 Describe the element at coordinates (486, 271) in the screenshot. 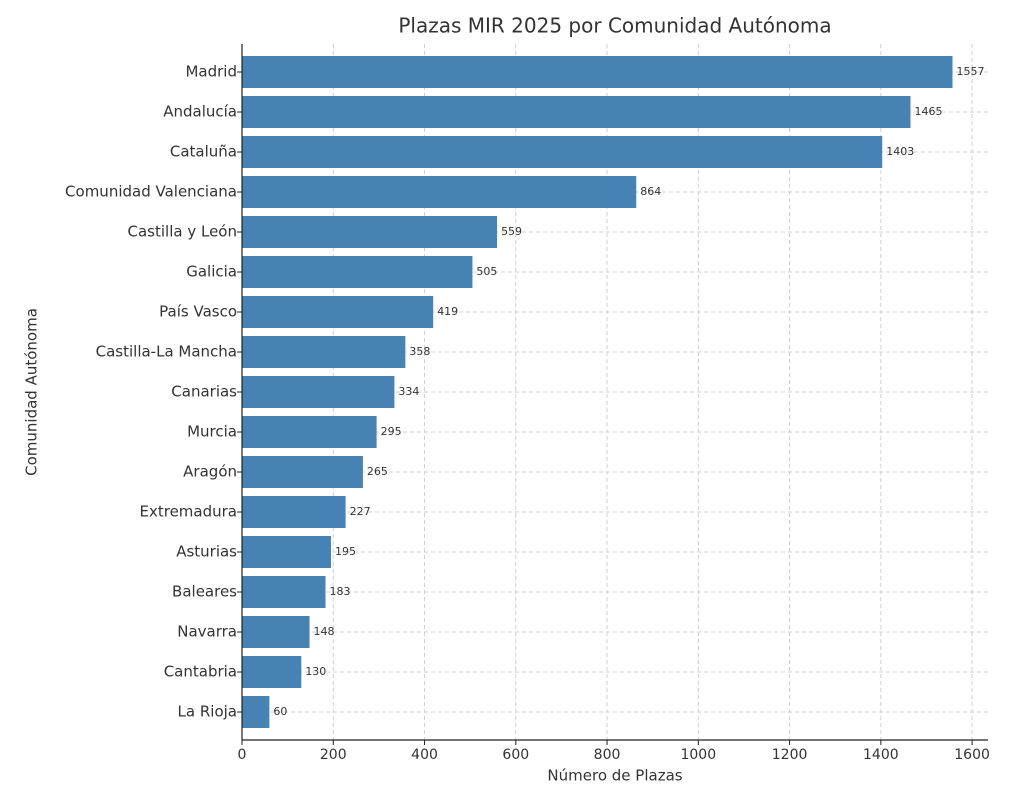

I see `value-label: 505` at that location.